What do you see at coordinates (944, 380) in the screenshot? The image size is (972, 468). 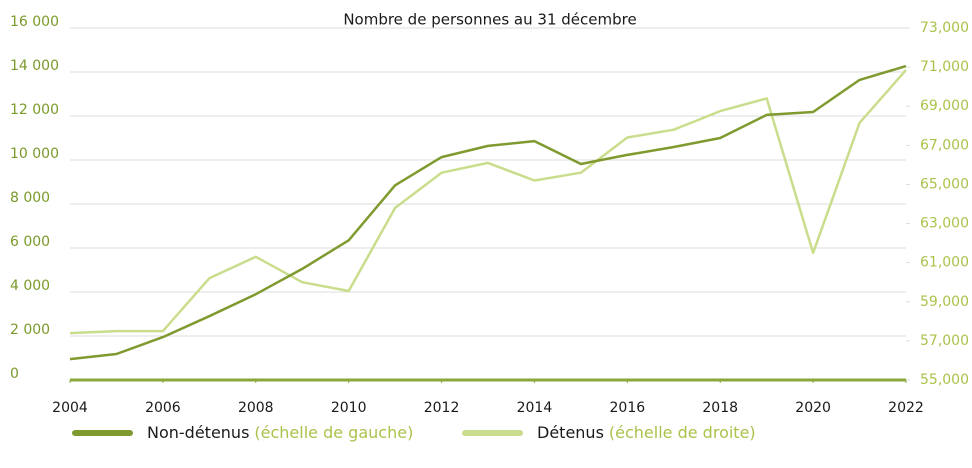 I see `y2-tick-label: 55,000` at bounding box center [944, 380].